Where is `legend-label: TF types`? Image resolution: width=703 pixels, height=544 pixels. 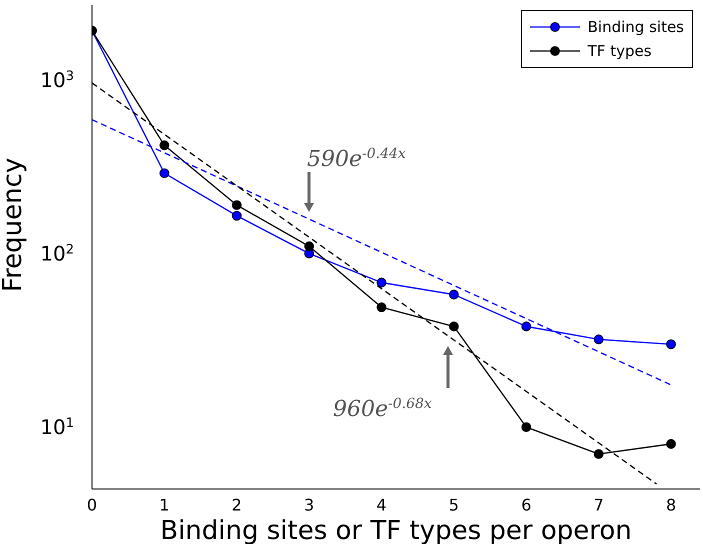 legend-label: TF types is located at coordinates (620, 51).